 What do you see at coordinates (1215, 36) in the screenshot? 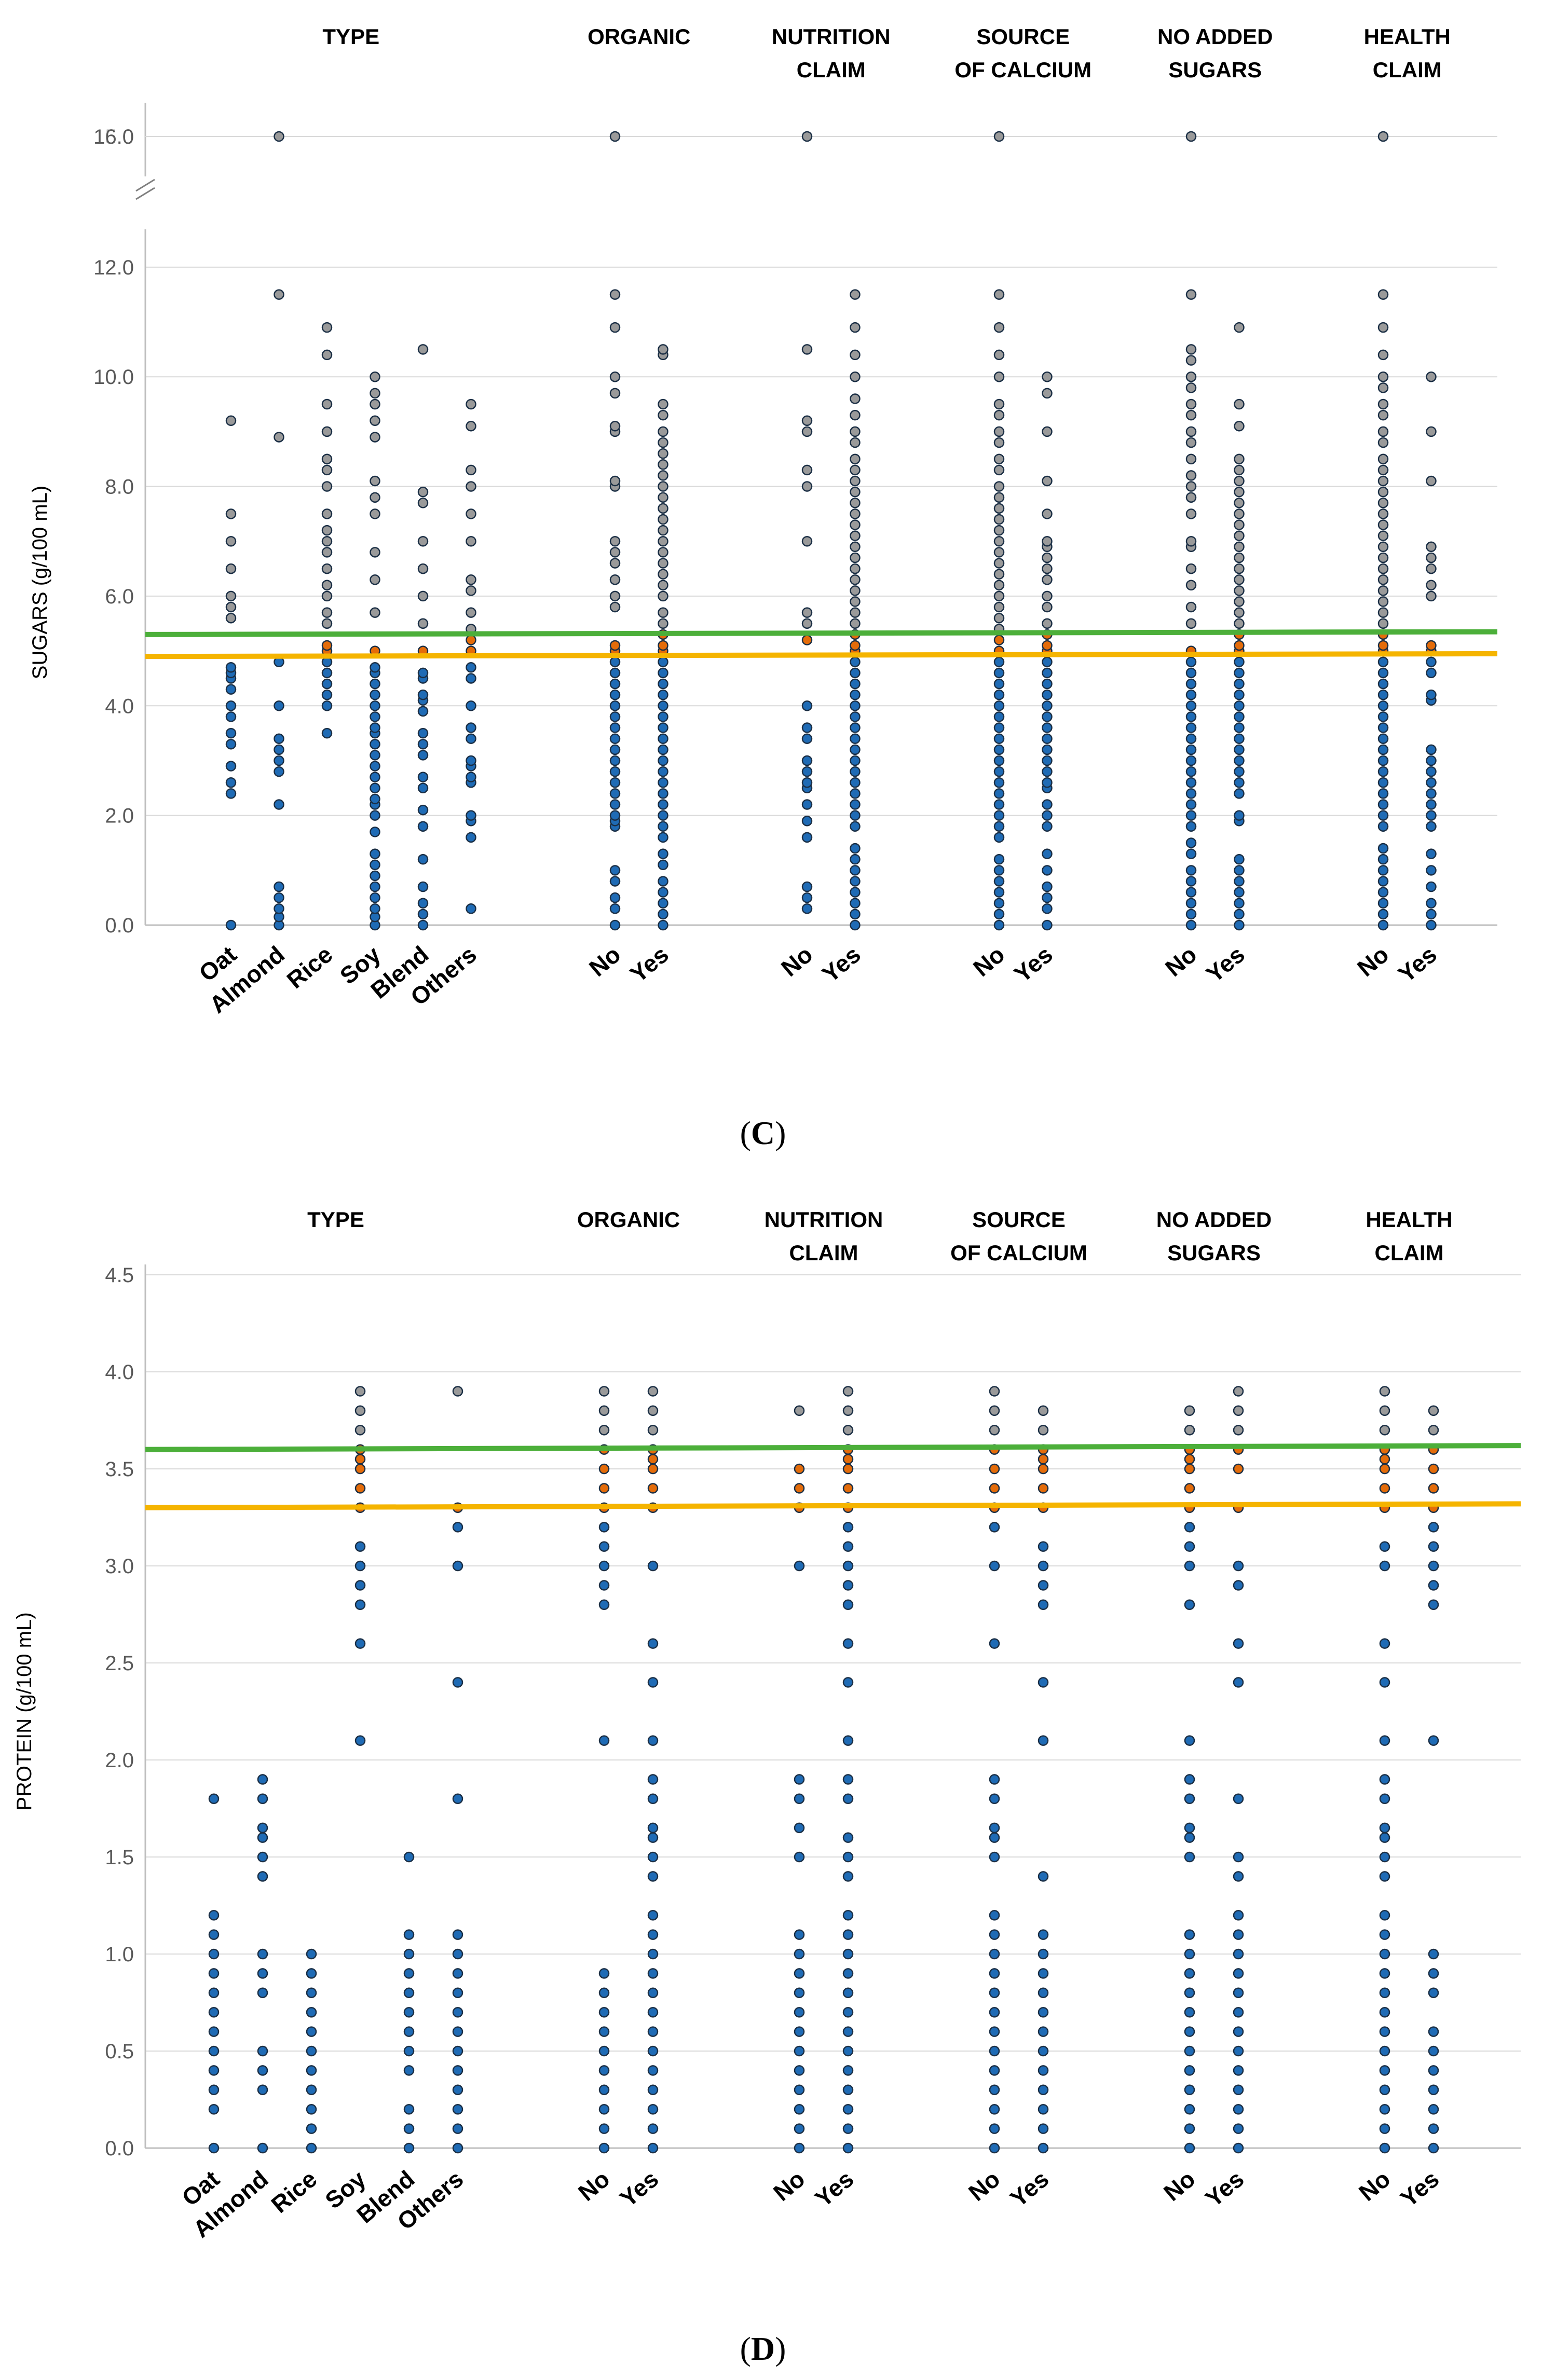
I see `group-header: NO ADDED` at bounding box center [1215, 36].